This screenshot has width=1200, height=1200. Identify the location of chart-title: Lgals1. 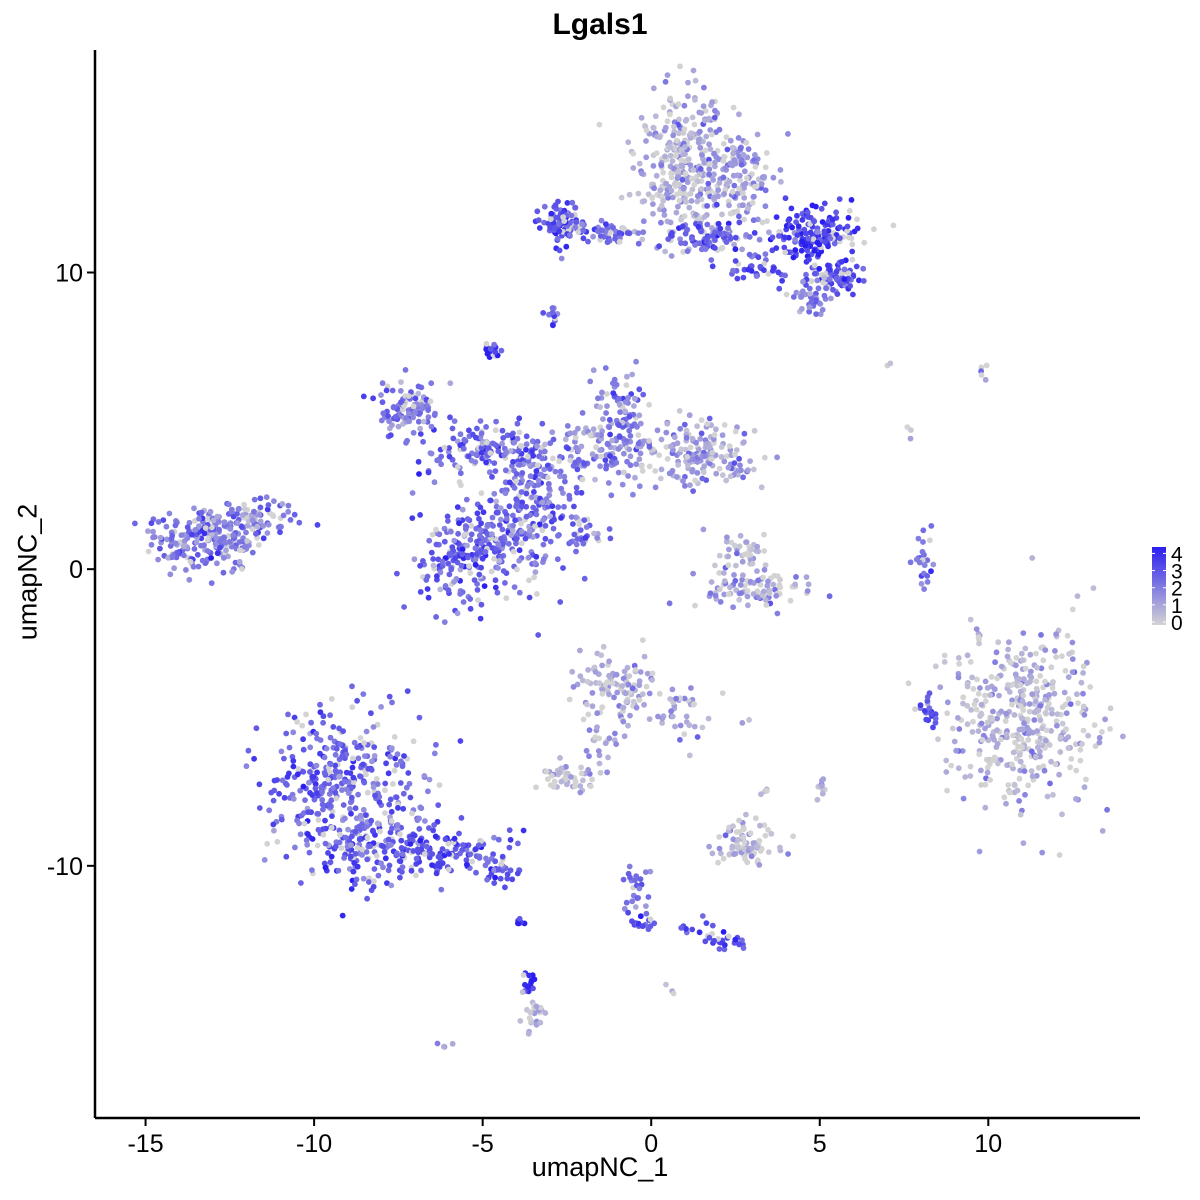
(600, 24).